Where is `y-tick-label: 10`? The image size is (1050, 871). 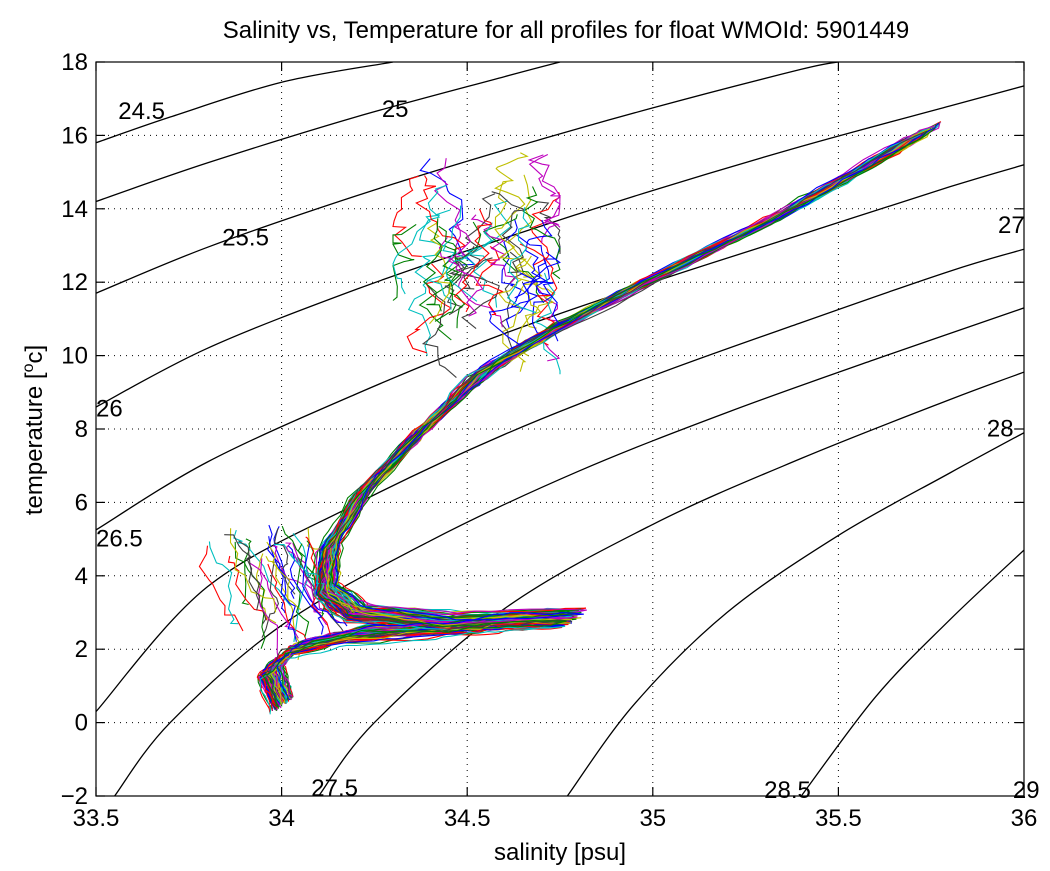 y-tick-label: 10 is located at coordinates (74, 356).